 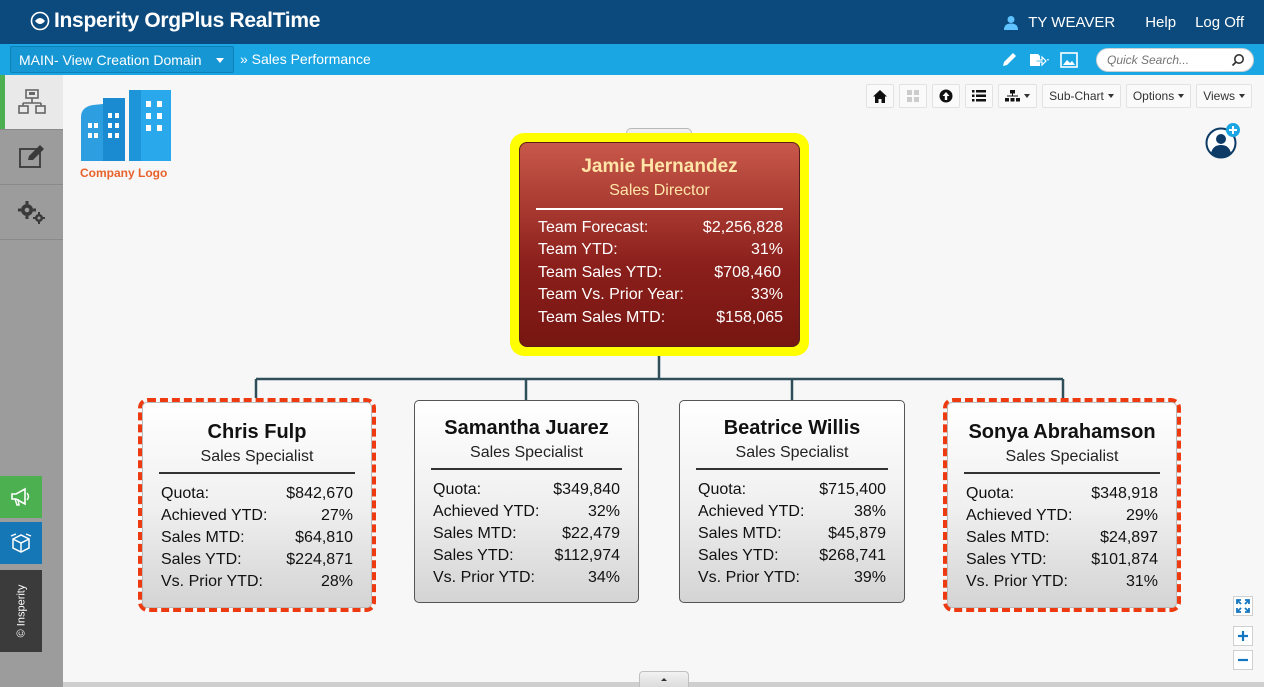 What do you see at coordinates (1039, 59) in the screenshot?
I see `export-button` at bounding box center [1039, 59].